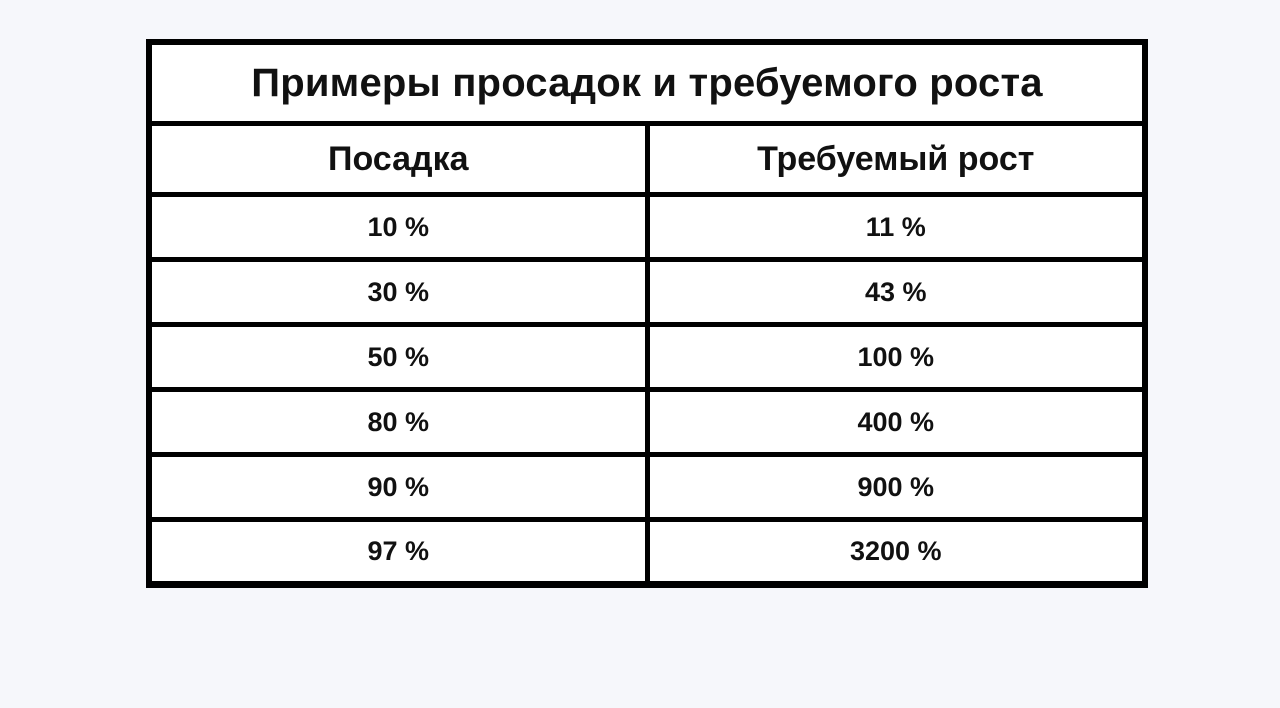 This screenshot has width=1280, height=708. What do you see at coordinates (895, 357) in the screenshot?
I see `required-growth-cell: 100 %` at bounding box center [895, 357].